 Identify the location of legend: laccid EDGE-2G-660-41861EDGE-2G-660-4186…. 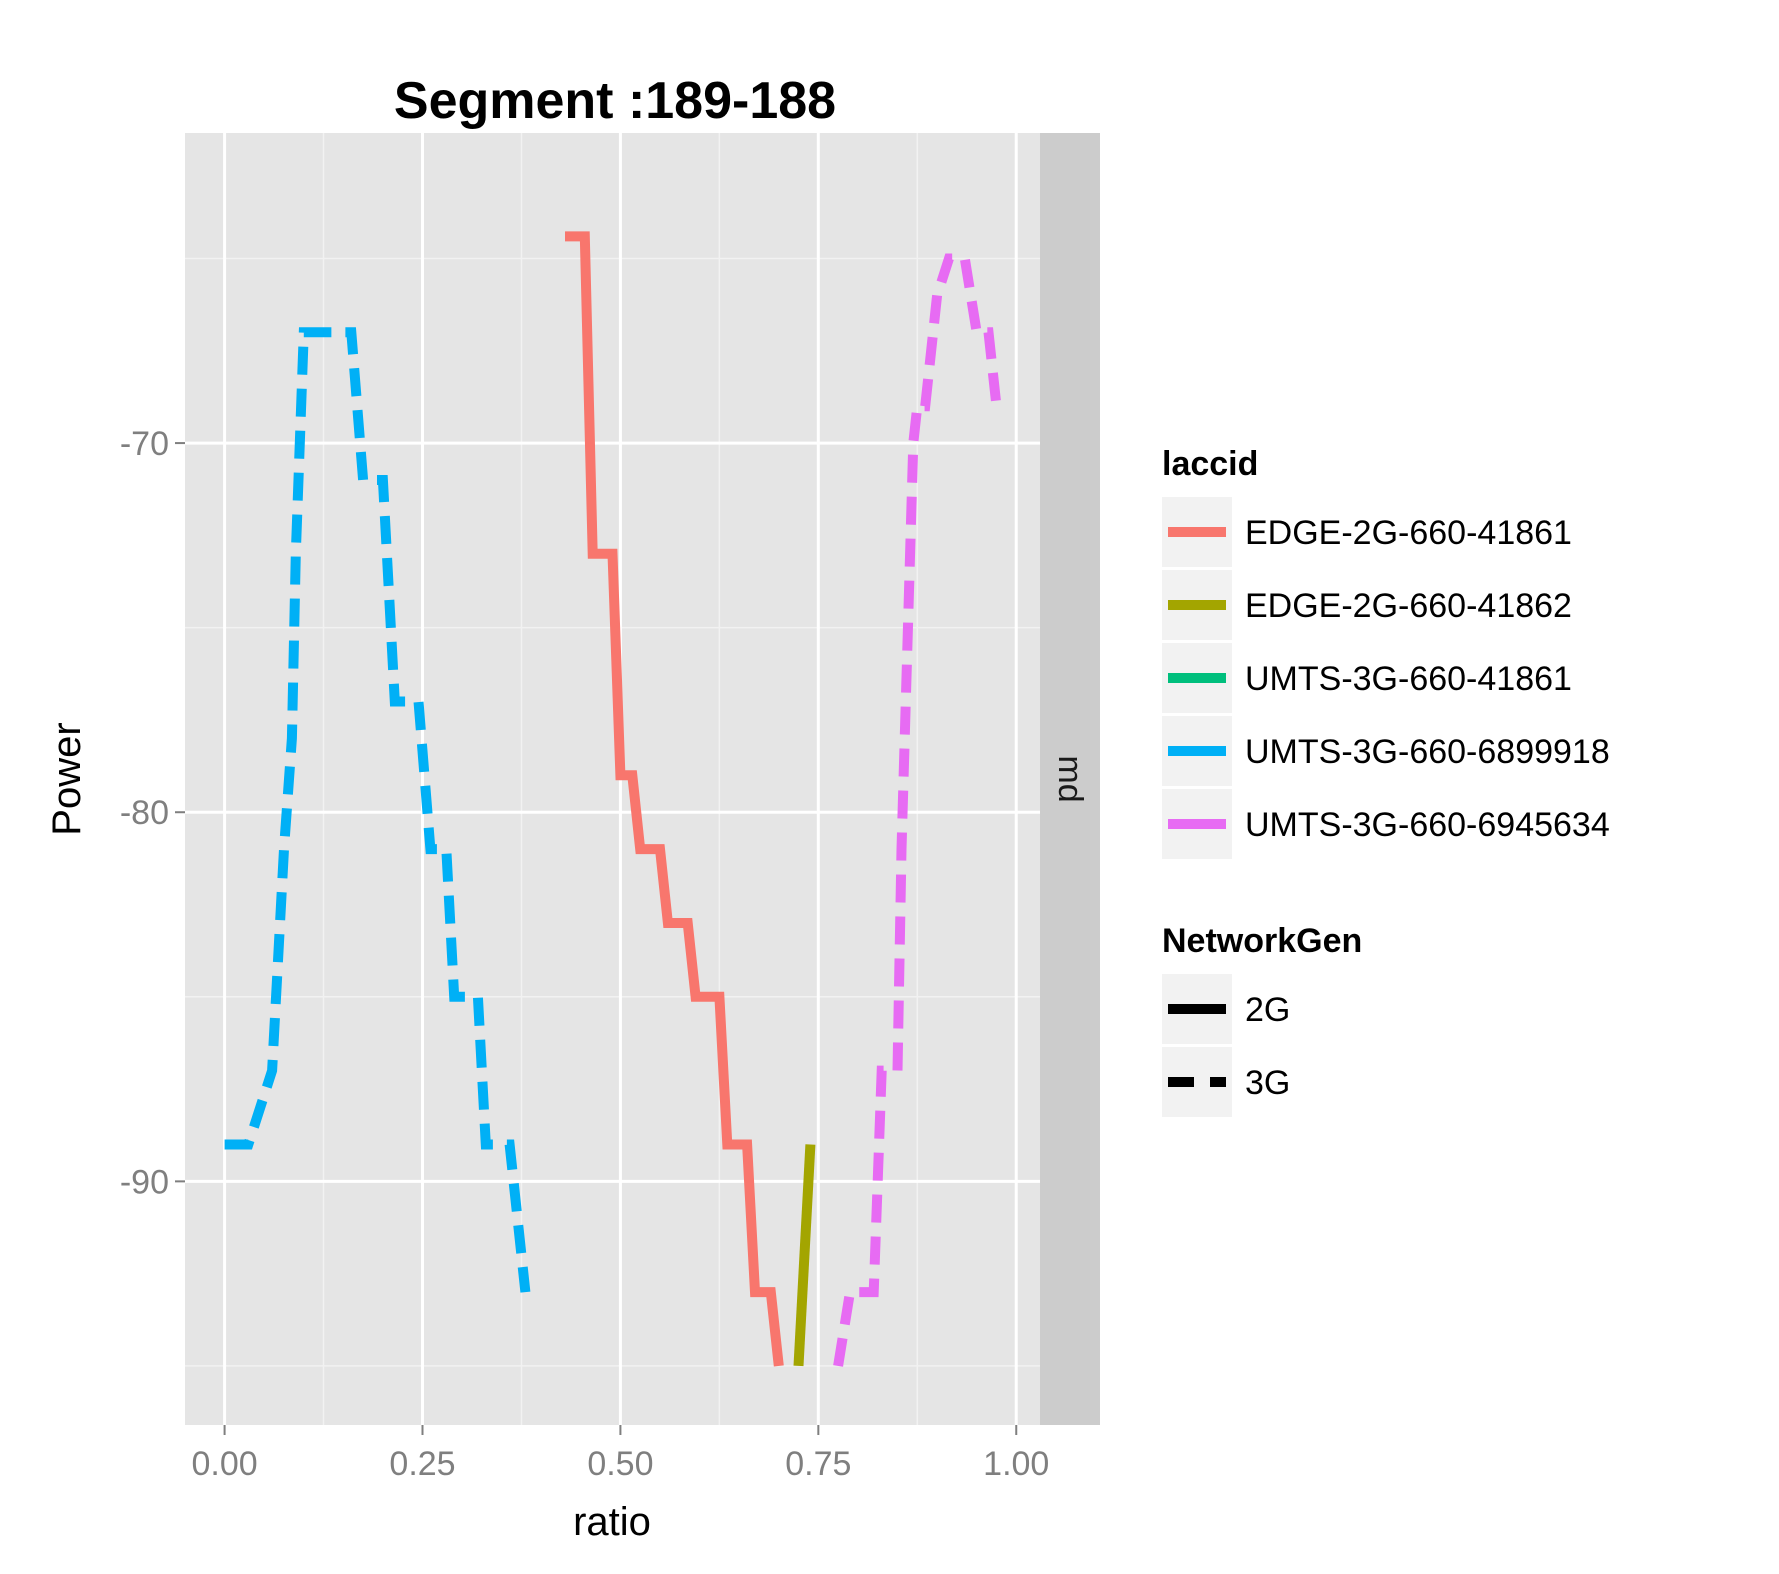
(1386, 781).